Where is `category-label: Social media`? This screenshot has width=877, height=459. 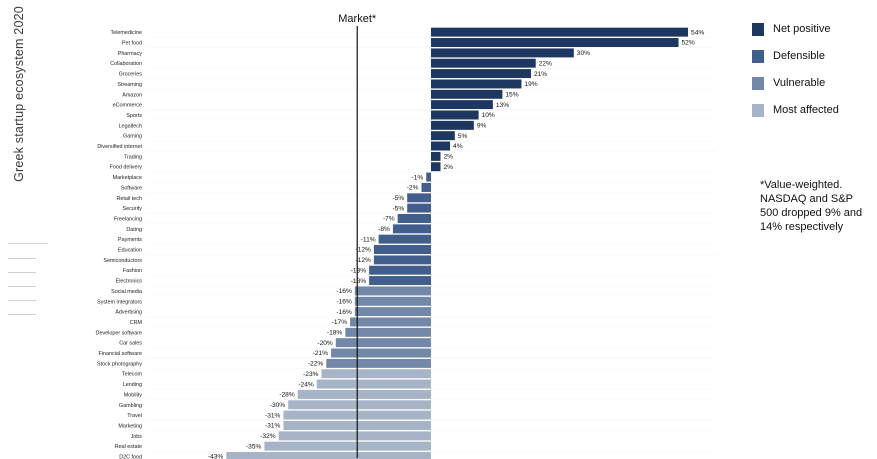
category-label: Social media is located at coordinates (126, 292).